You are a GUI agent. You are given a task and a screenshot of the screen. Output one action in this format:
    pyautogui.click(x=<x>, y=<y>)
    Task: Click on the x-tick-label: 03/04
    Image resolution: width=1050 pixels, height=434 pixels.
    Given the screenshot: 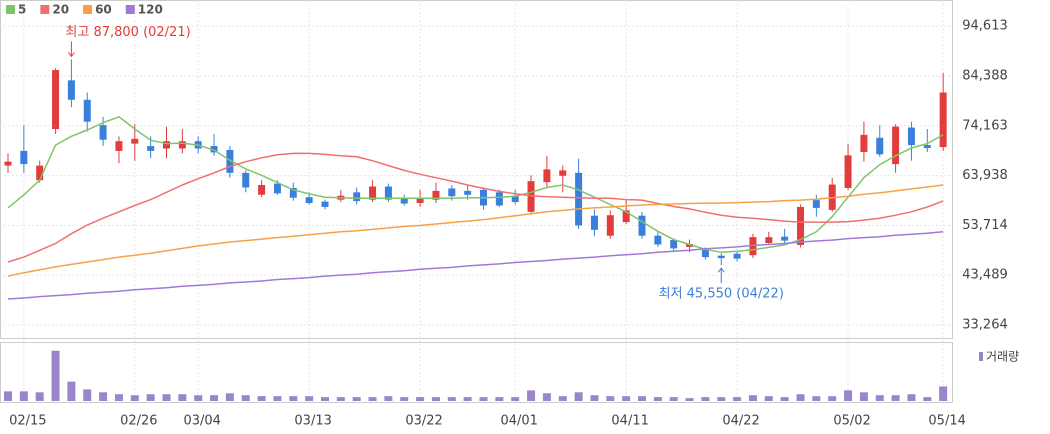 What is the action you would take?
    pyautogui.click(x=201, y=421)
    